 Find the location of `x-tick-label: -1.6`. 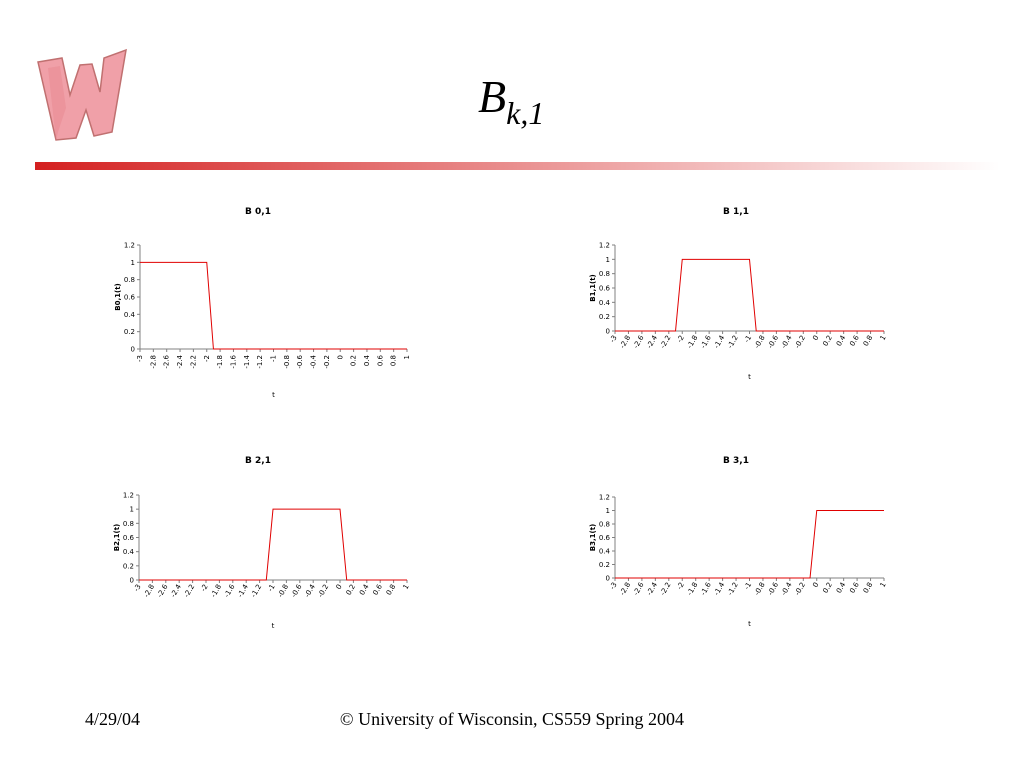

x-tick-label: -1.6 is located at coordinates (706, 342).